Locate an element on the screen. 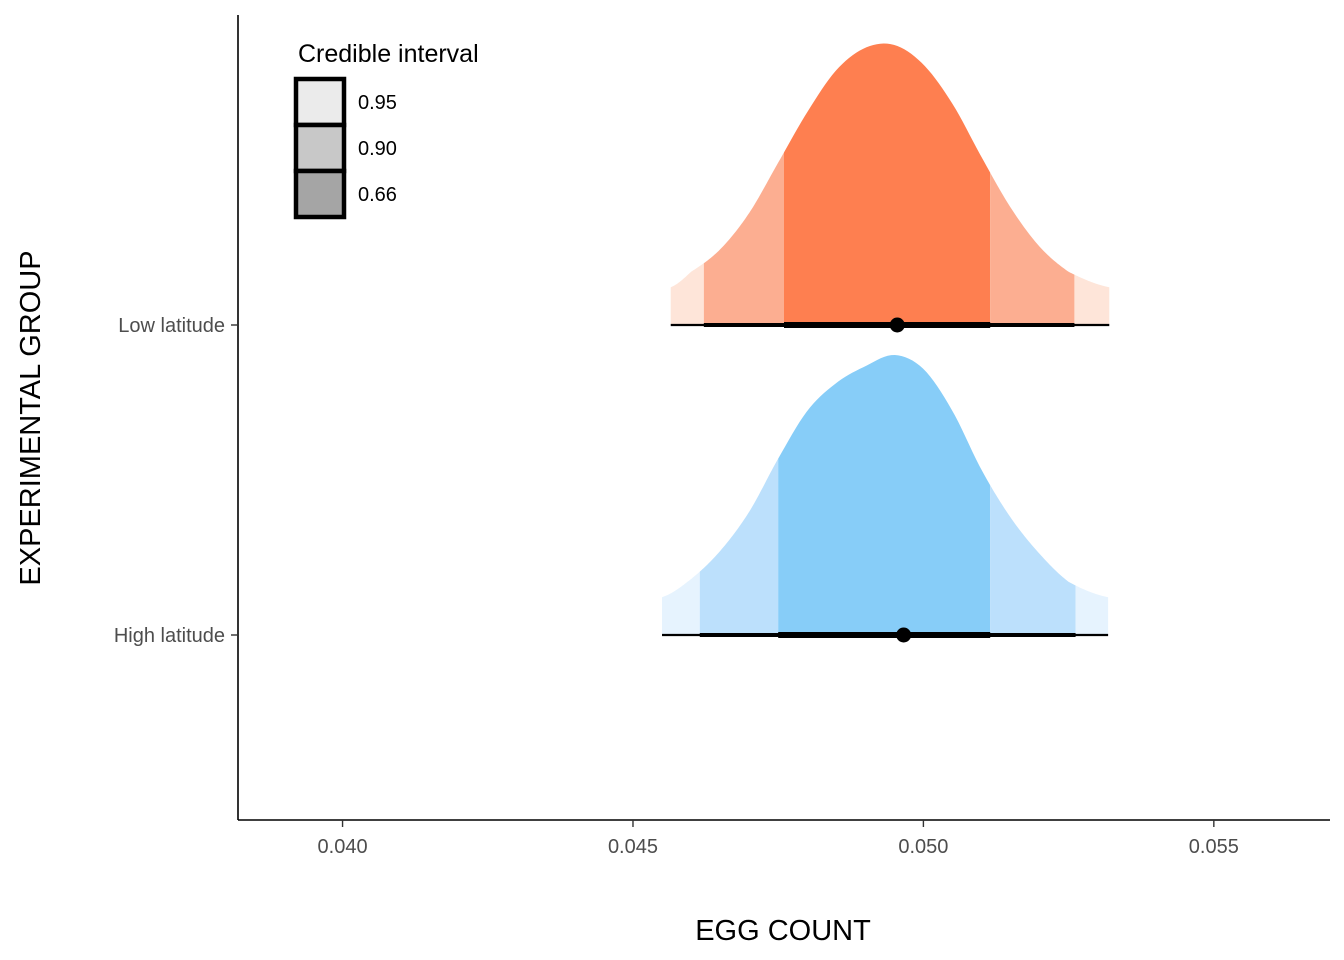 The image size is (1344, 960). x-tick-label: 0.050 is located at coordinates (923, 847).